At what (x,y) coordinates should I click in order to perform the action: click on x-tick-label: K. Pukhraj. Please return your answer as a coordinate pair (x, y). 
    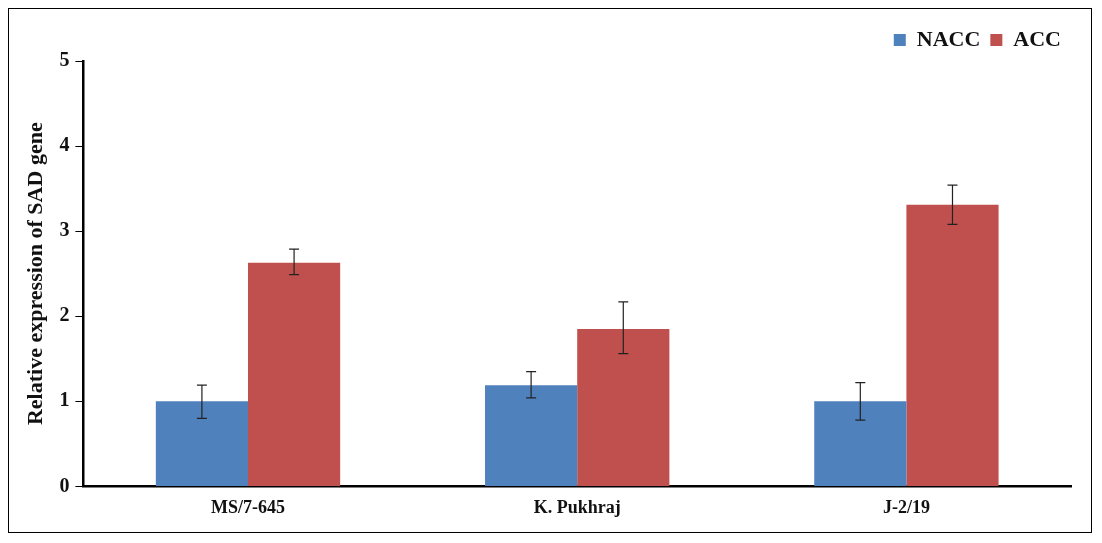
    Looking at the image, I should click on (577, 506).